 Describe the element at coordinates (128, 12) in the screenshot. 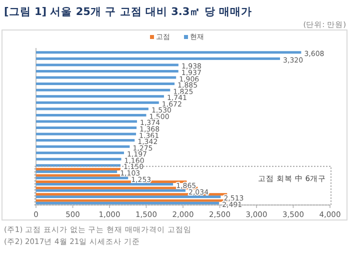

I see `chart-title: [그림 1] 서울 25개 구 고점 대비 3.3㎡ 당 매매가` at that location.